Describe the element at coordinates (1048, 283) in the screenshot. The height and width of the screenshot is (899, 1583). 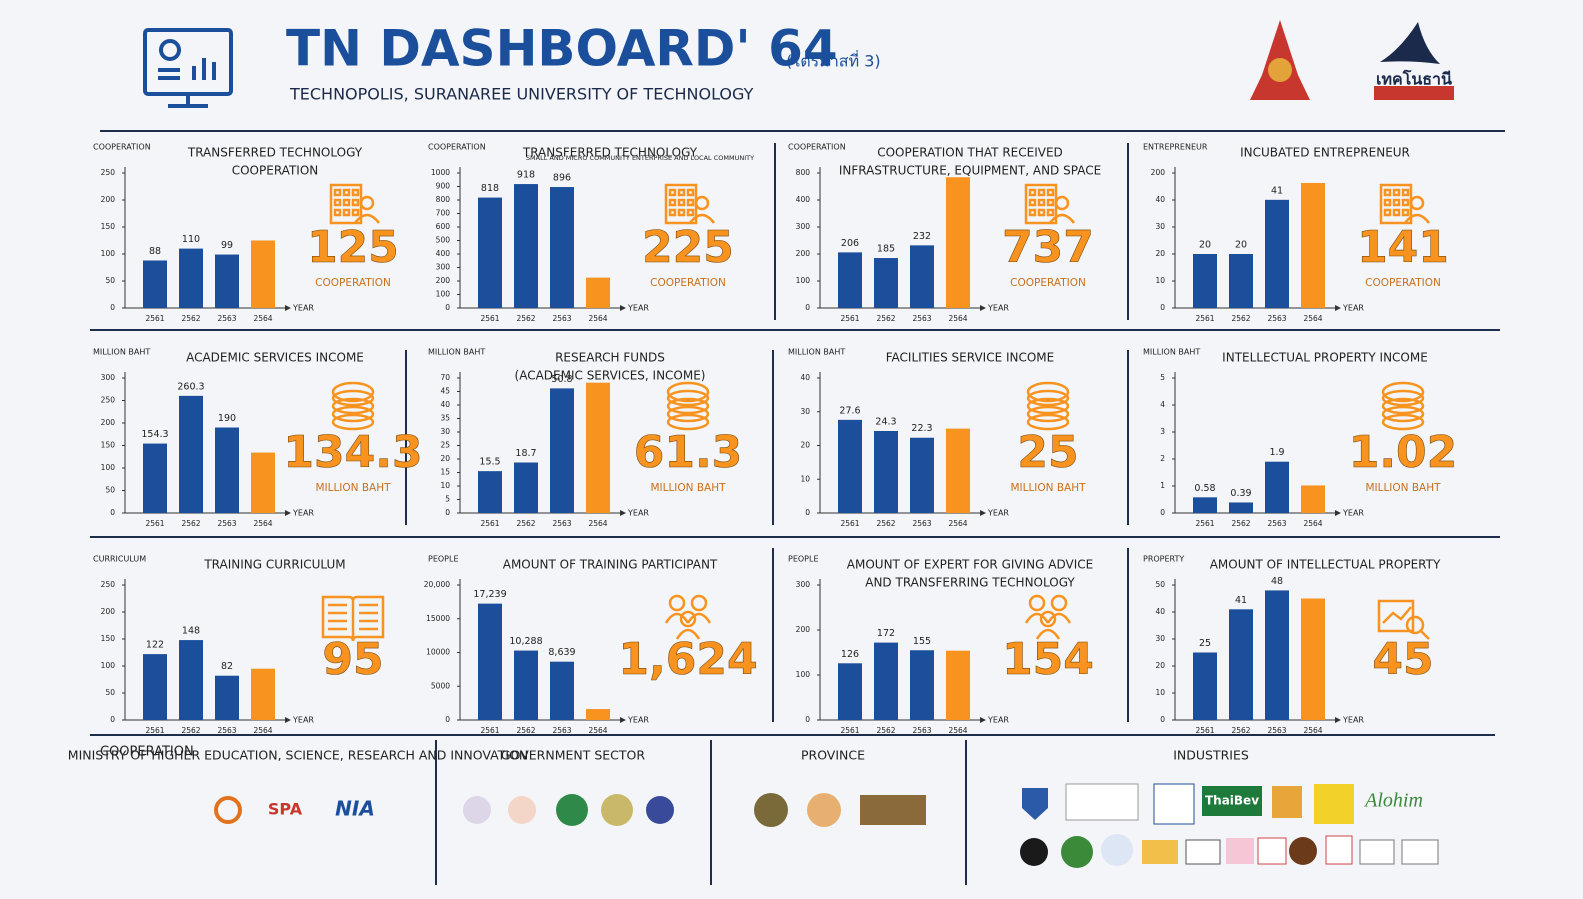
I see `highlight-unit: COOPERATION` at that location.